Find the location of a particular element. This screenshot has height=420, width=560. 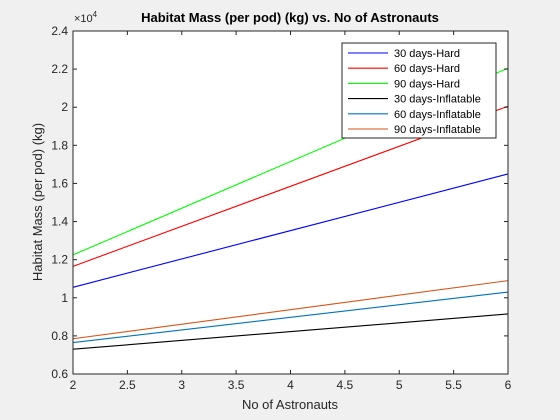

legend-label-1: 60 days-Hard is located at coordinates (427, 69).